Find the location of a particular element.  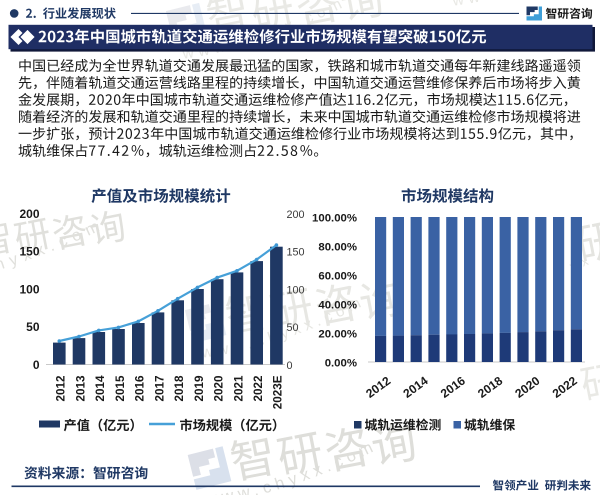

svg-text: 2016 is located at coordinates (140, 388).